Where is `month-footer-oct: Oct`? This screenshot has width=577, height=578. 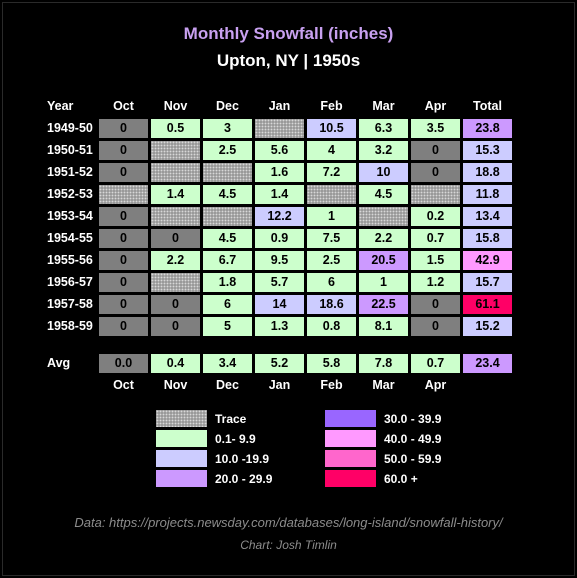 month-footer-oct: Oct is located at coordinates (123, 385).